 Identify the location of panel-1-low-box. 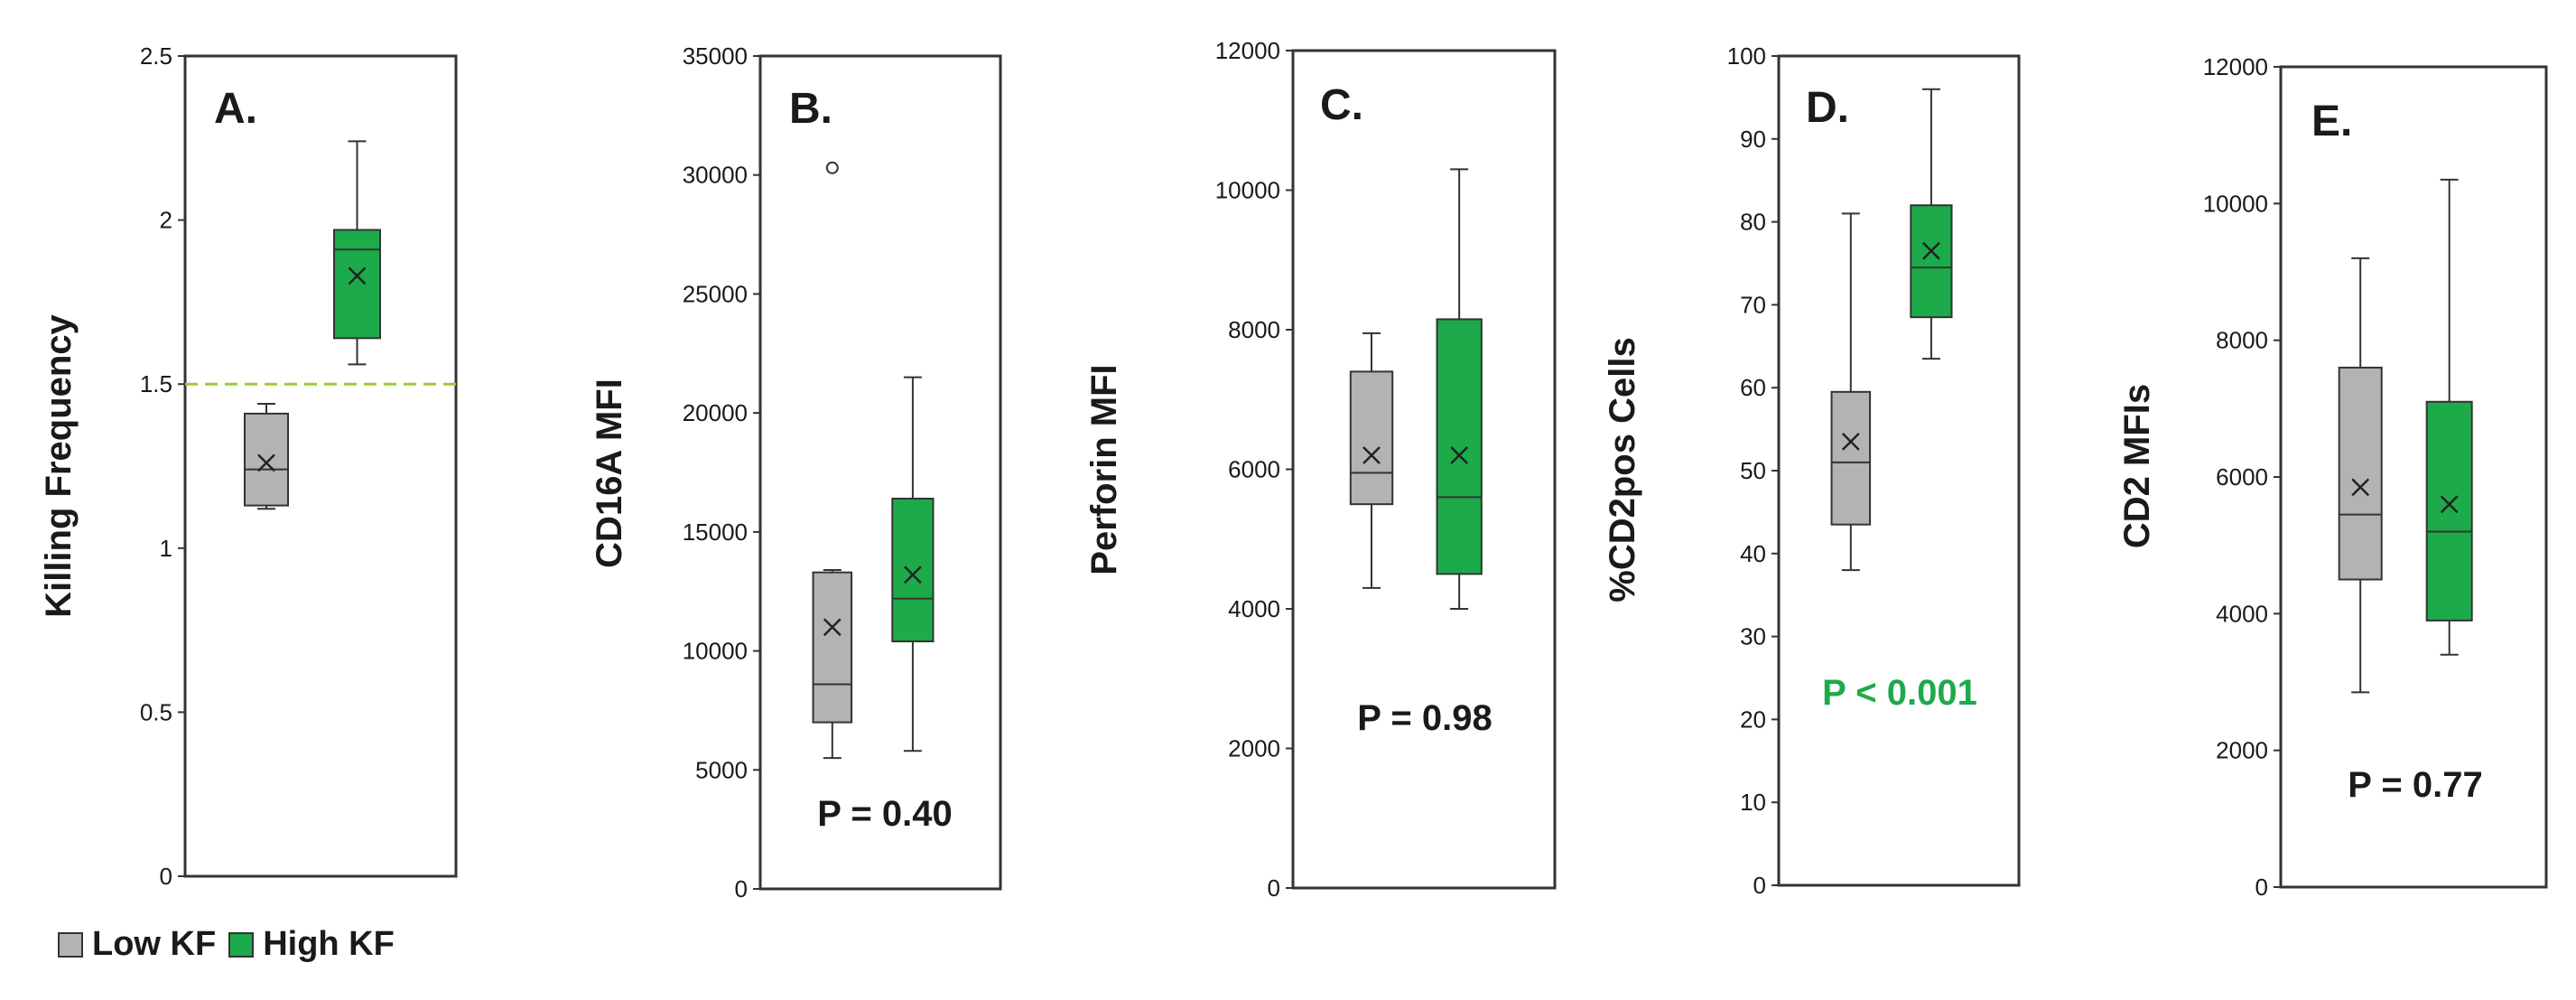
(266, 459).